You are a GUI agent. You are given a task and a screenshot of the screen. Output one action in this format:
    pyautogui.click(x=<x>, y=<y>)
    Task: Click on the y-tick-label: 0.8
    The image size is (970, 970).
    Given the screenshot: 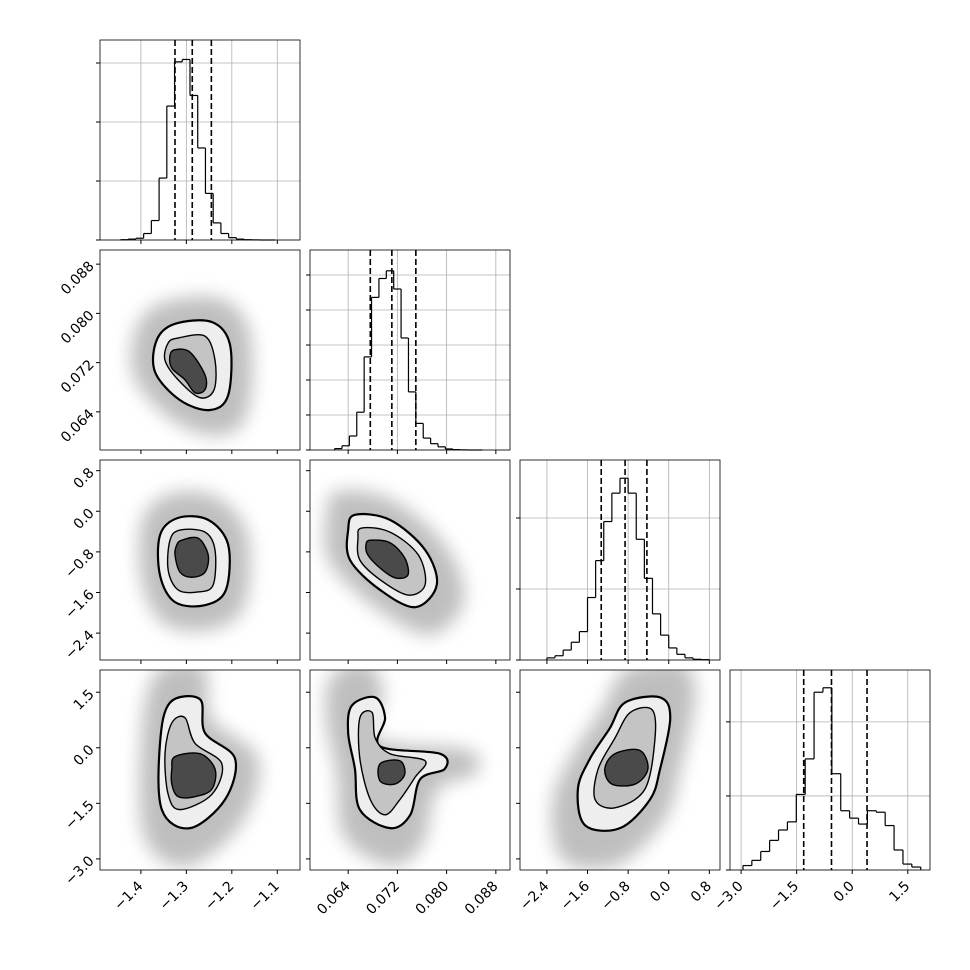 What is the action you would take?
    pyautogui.click(x=84, y=478)
    